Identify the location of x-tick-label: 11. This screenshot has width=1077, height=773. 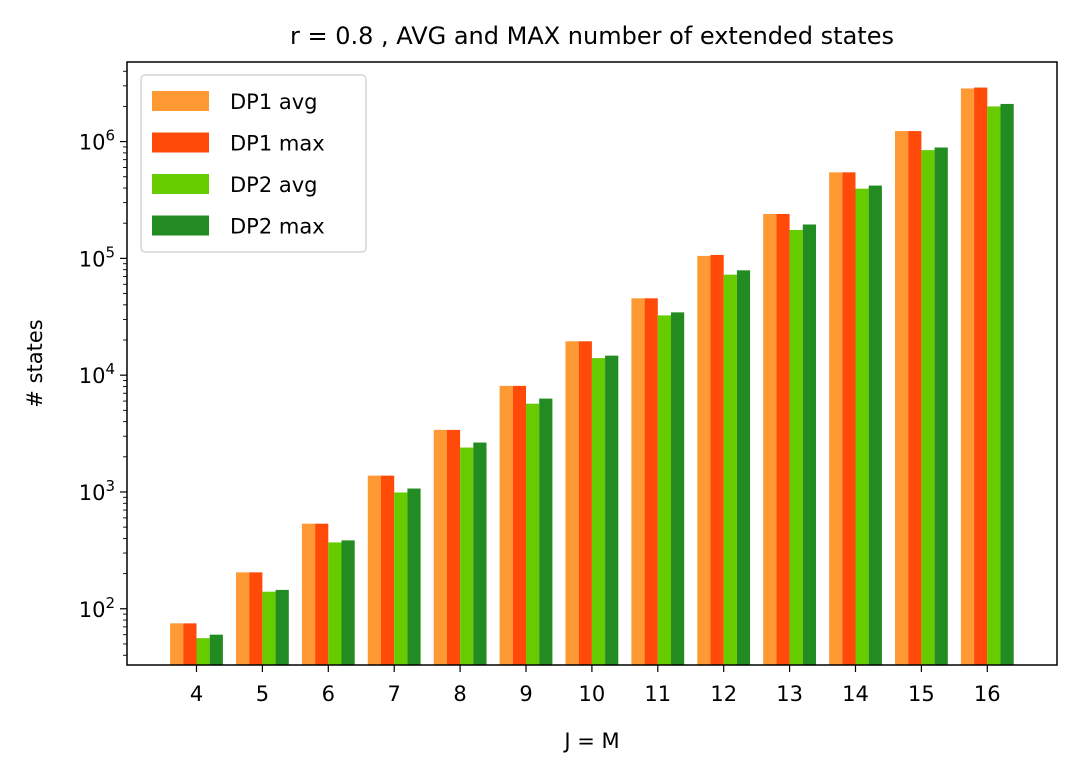
(657, 694).